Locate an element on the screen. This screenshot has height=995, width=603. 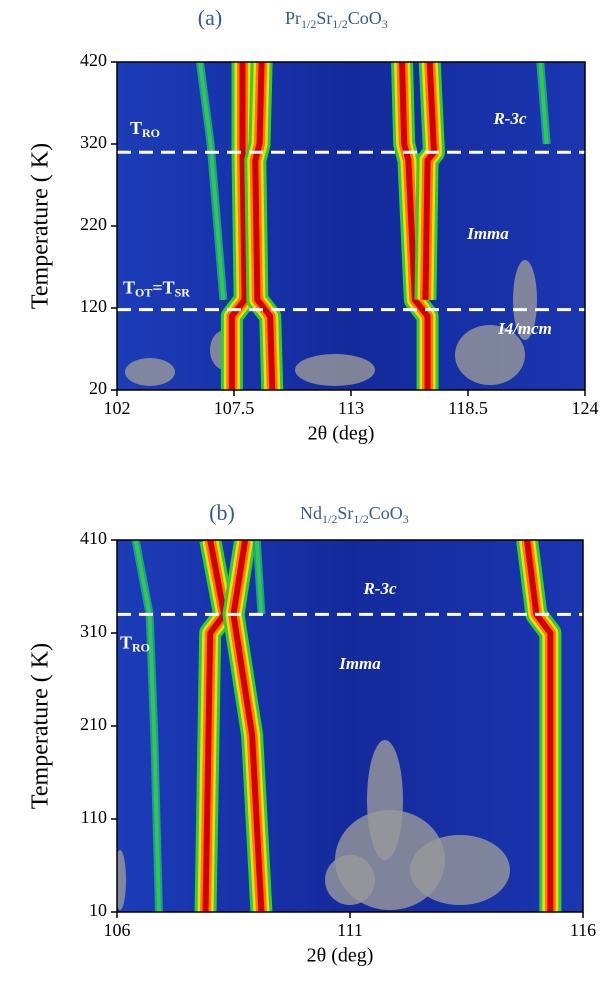
label-part: =T is located at coordinates (163, 288).